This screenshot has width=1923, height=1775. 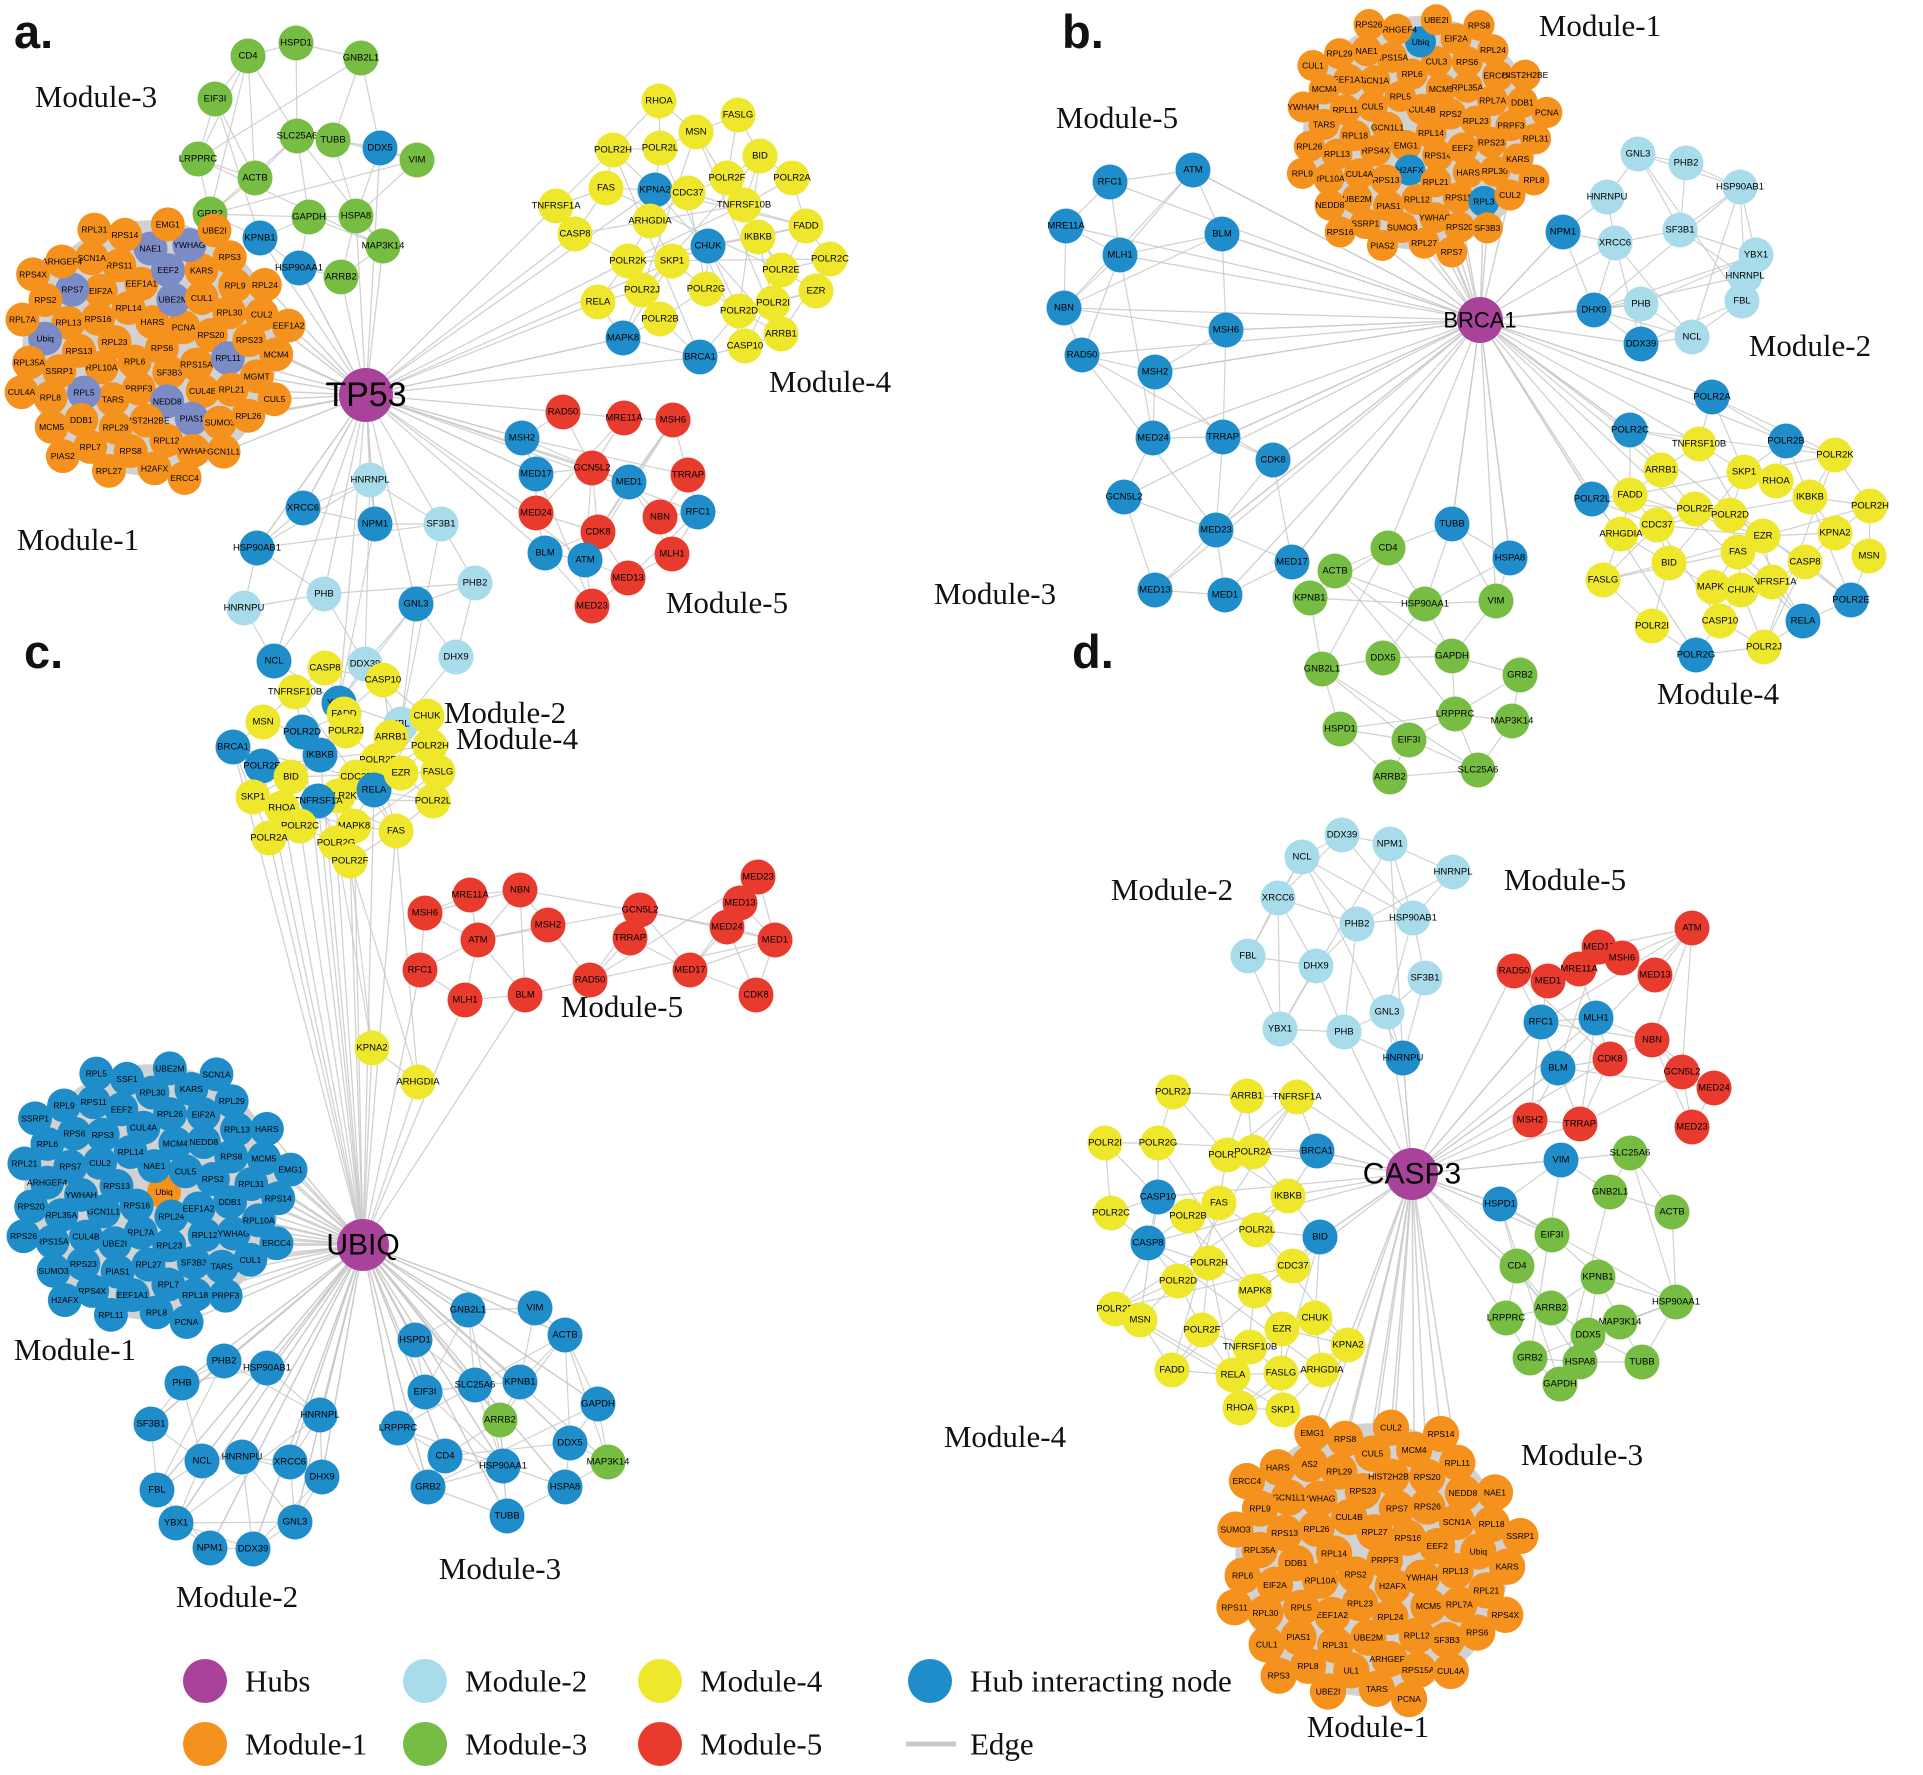 What do you see at coordinates (121, 1109) in the screenshot?
I see `node-EEF2: EEF2` at bounding box center [121, 1109].